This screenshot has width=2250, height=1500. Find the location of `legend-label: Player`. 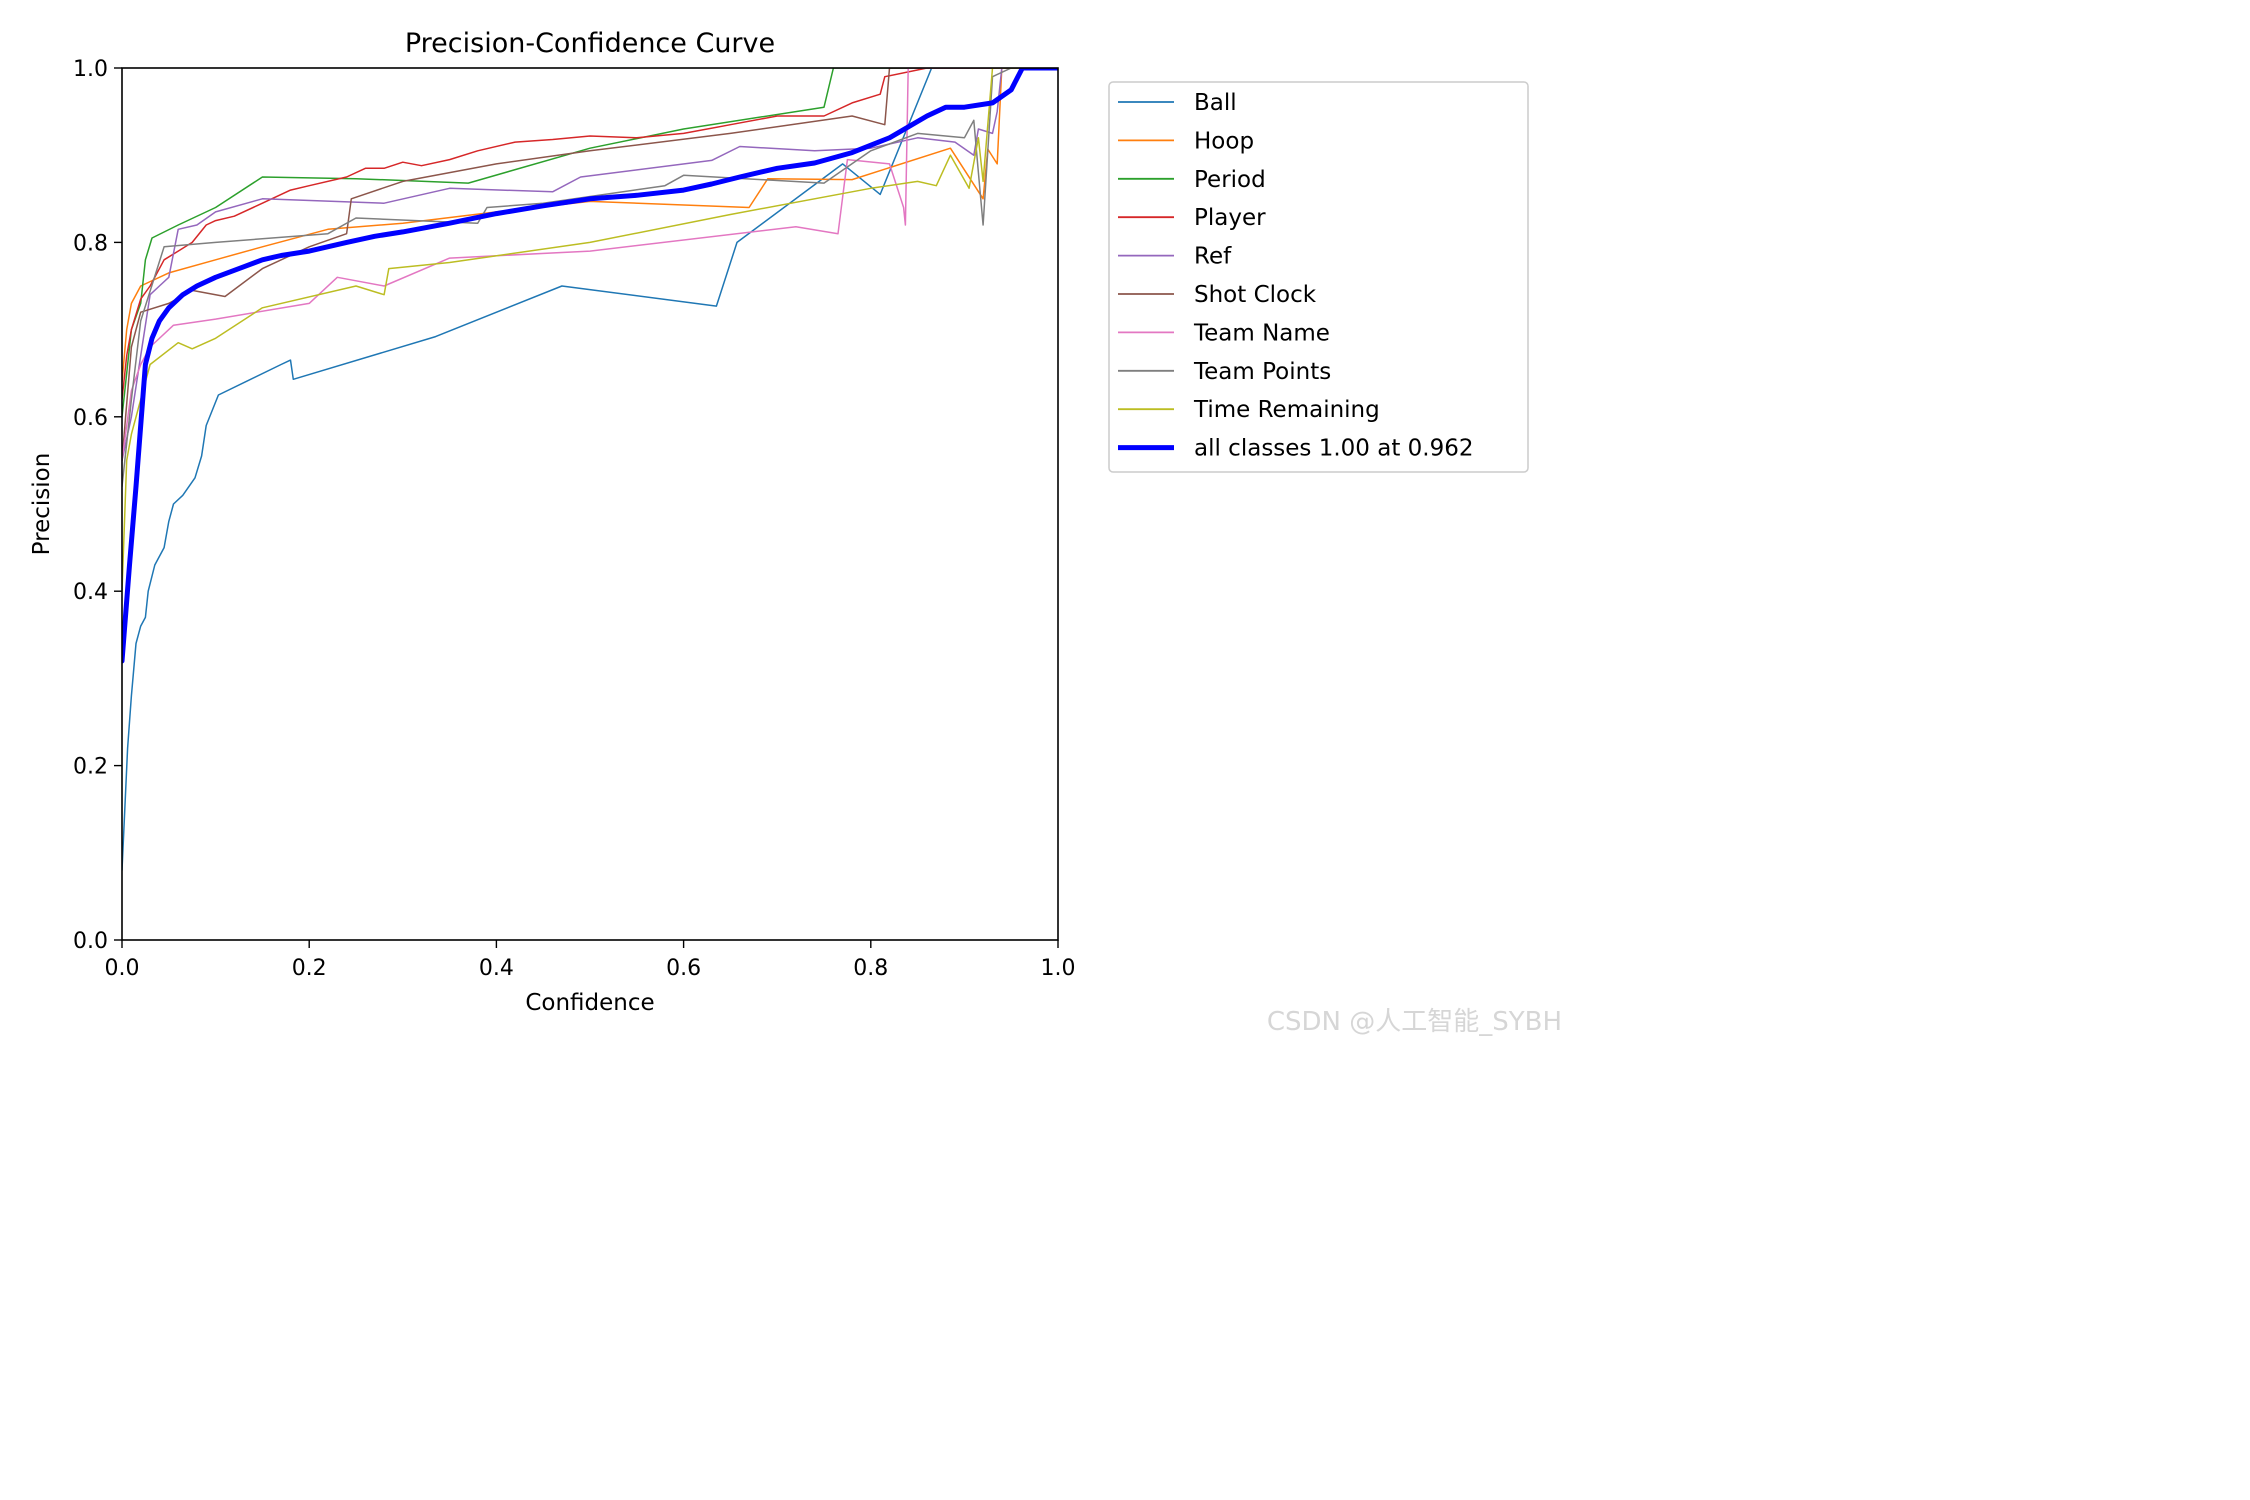

legend-label: Player is located at coordinates (1230, 218).